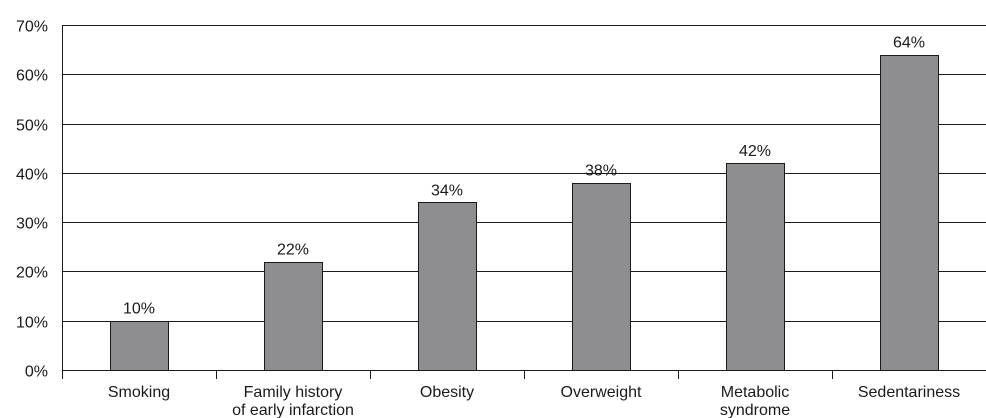 The image size is (986, 418). I want to click on data-label: 64%, so click(909, 43).